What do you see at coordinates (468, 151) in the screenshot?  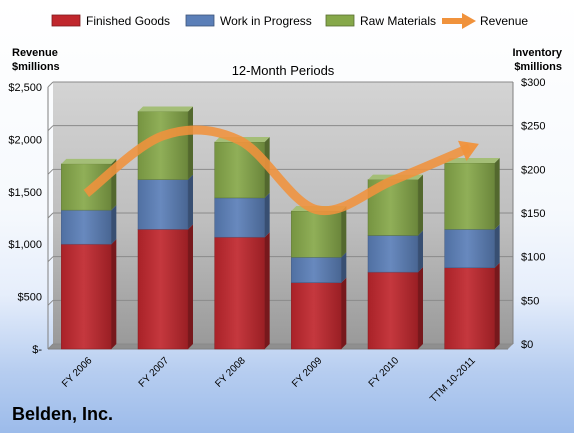 I see `revenue-line-arrowhead` at bounding box center [468, 151].